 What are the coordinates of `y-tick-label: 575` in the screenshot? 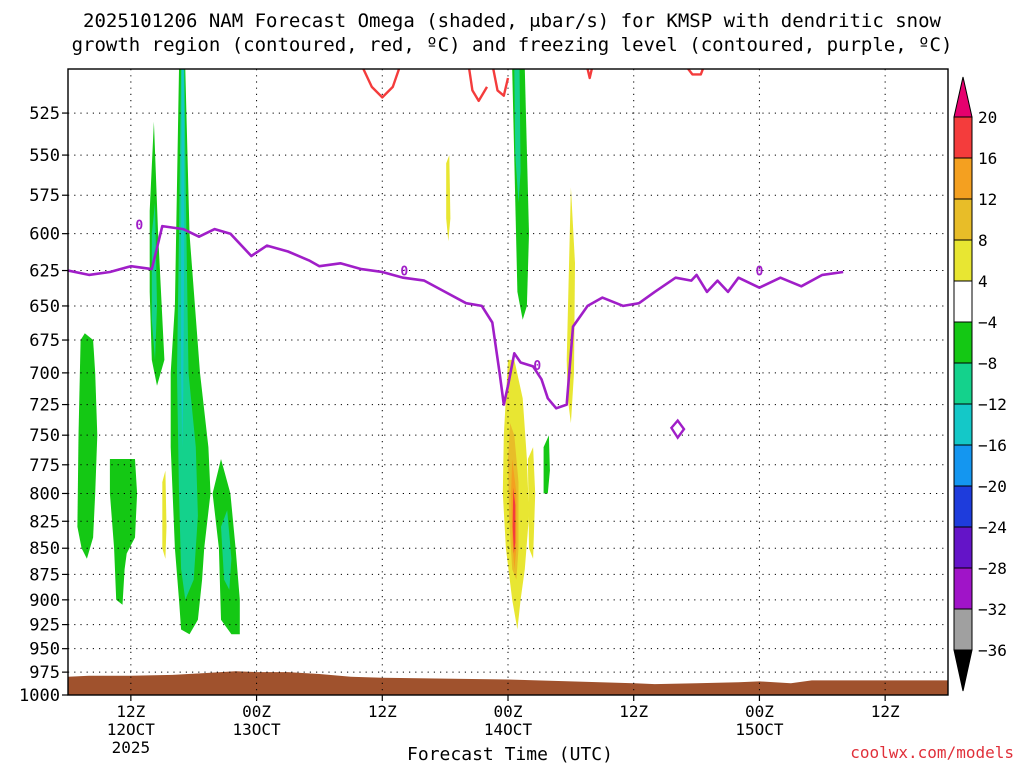 It's located at (44, 196).